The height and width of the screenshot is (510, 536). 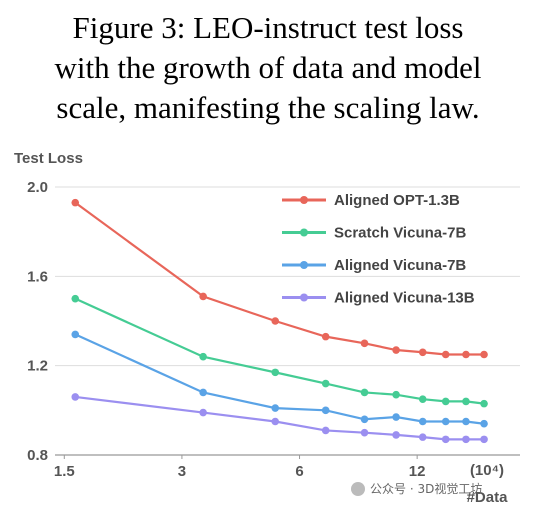 What do you see at coordinates (267, 67) in the screenshot?
I see `caption-line: with the growth of data and model` at bounding box center [267, 67].